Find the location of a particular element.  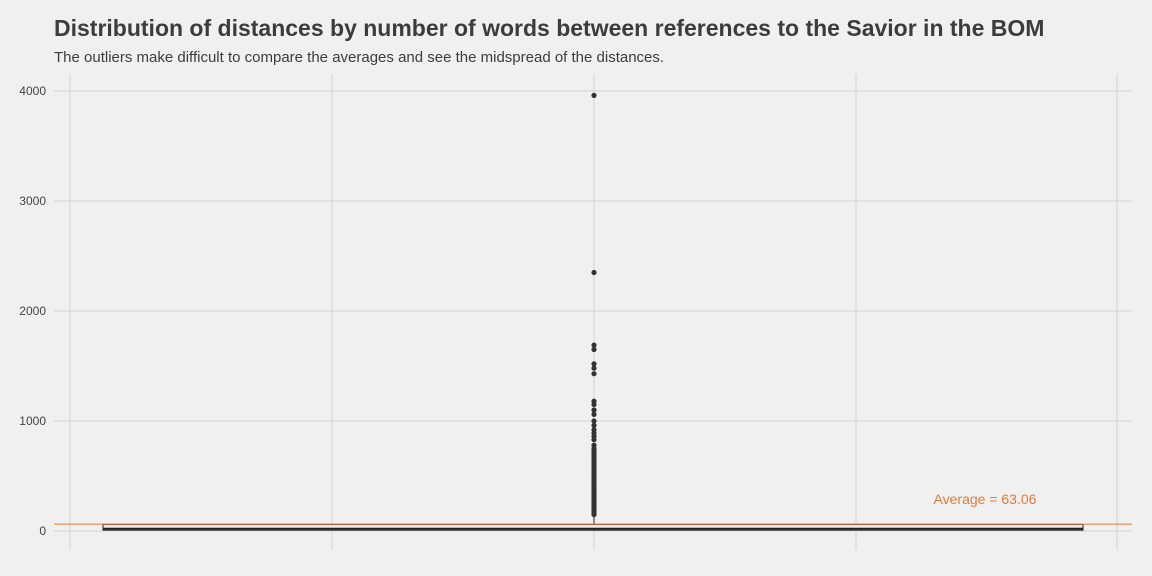

y-axis: 0 1000 2000 3000 4000 is located at coordinates (32, 311).